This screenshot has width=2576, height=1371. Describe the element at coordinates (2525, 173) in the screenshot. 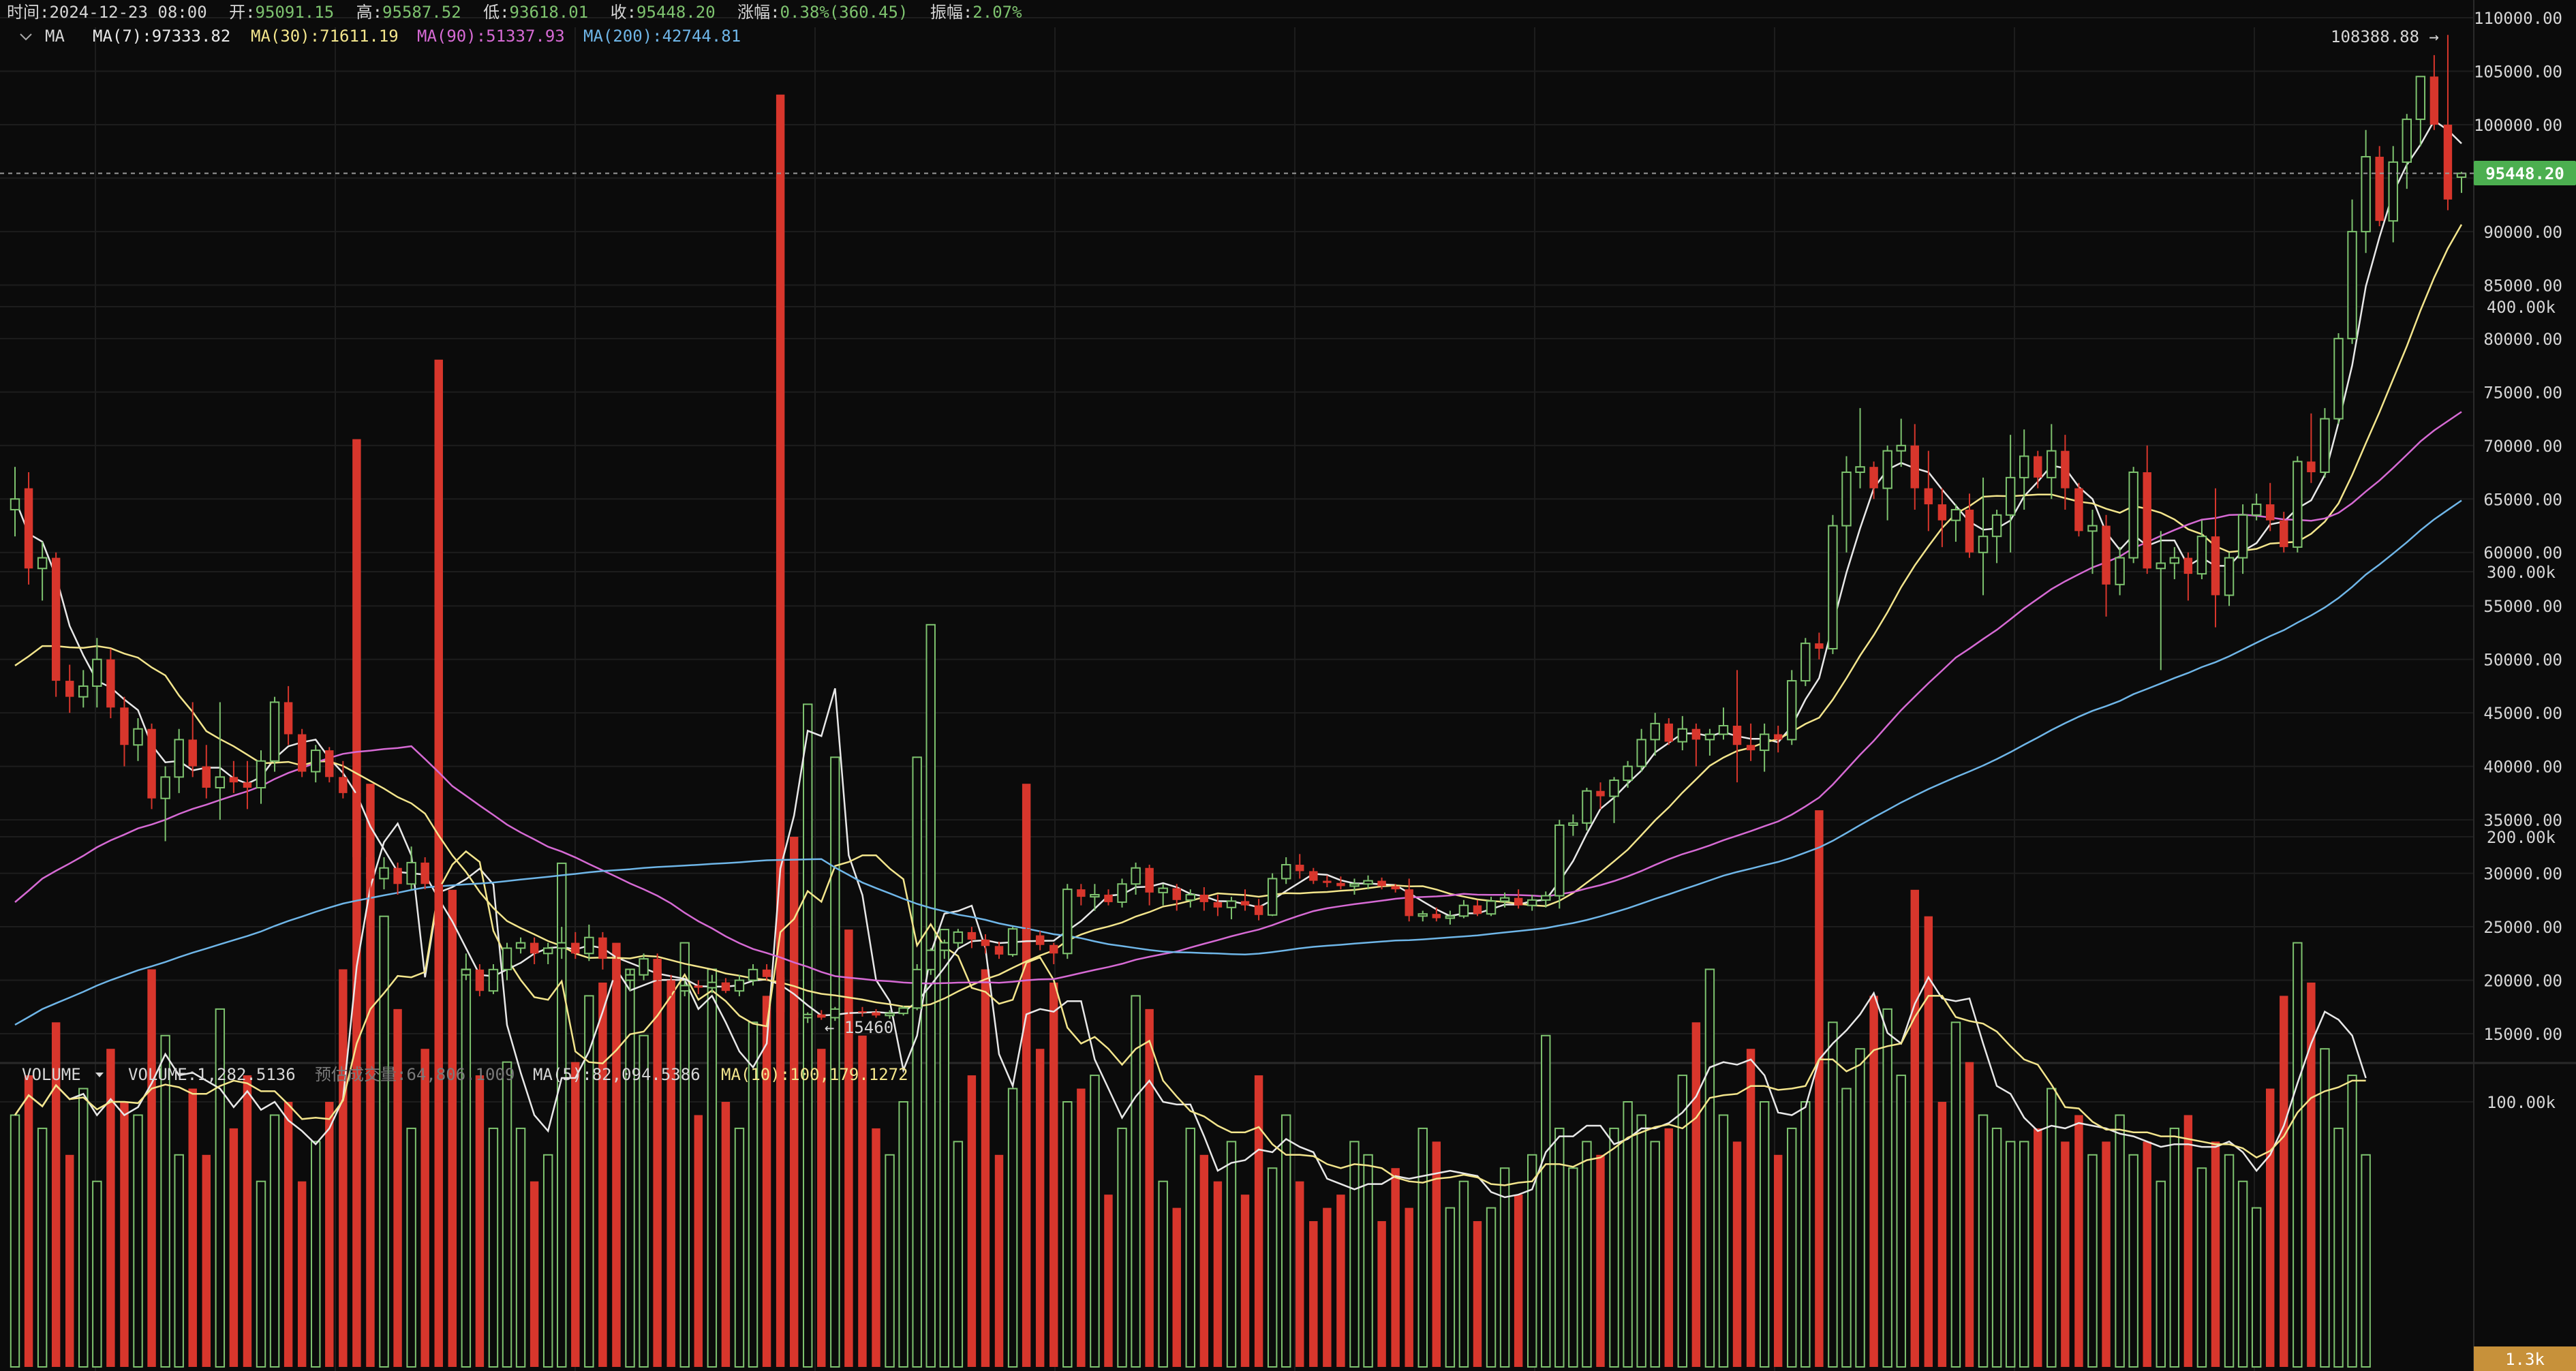

I see `current-price-badge` at that location.